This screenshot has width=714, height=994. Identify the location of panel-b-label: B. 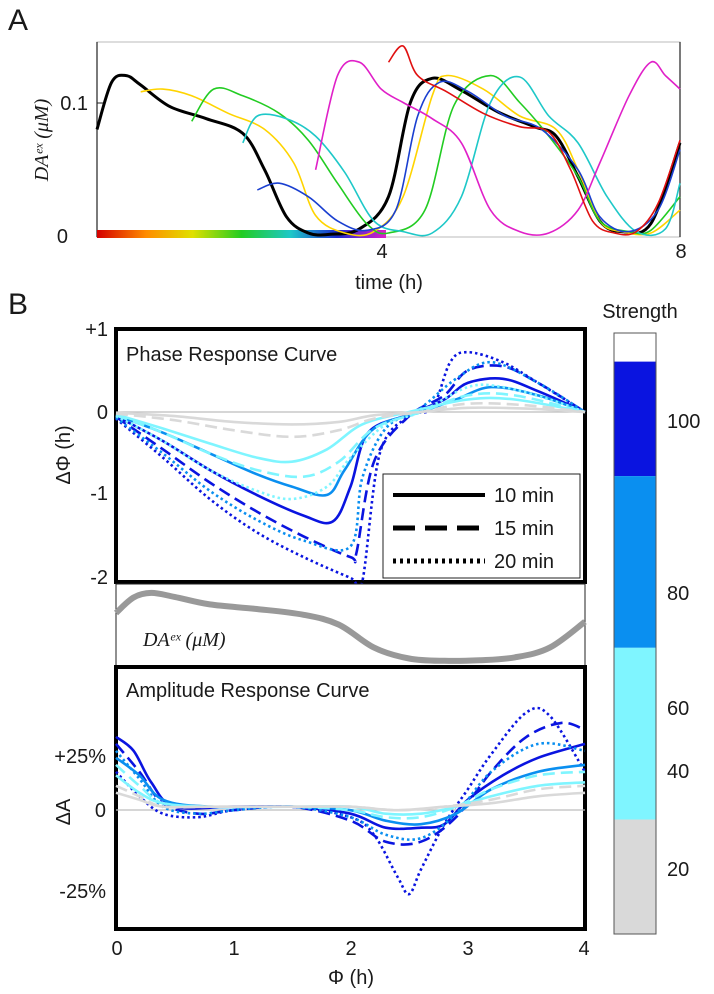
(18, 304).